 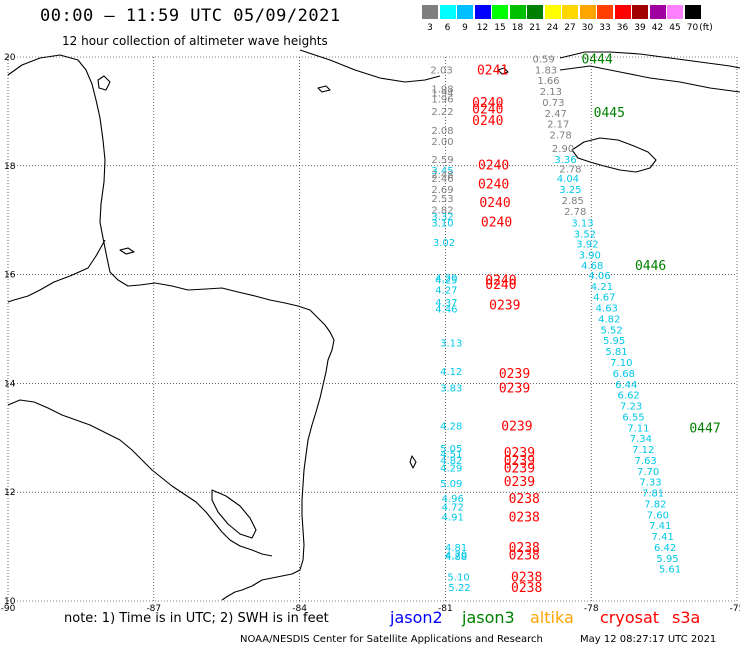 I want to click on wave-height-label: 3.52, so click(x=585, y=235).